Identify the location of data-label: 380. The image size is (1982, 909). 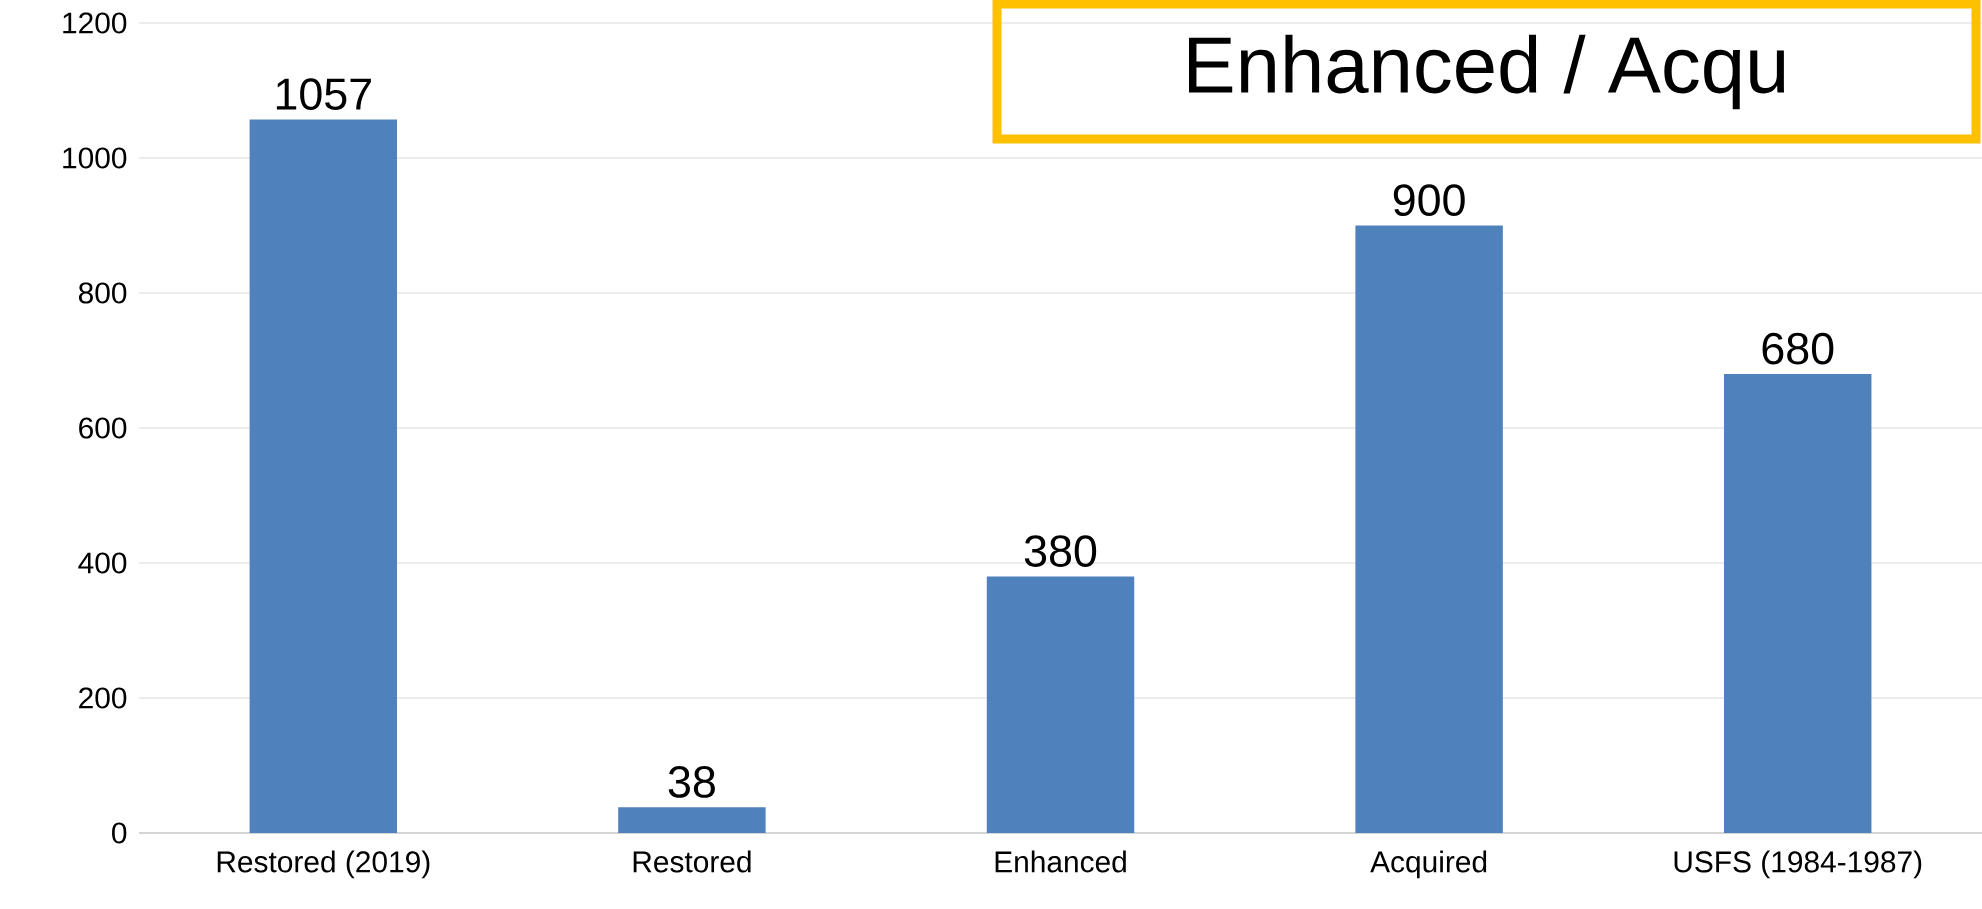
(1060, 551).